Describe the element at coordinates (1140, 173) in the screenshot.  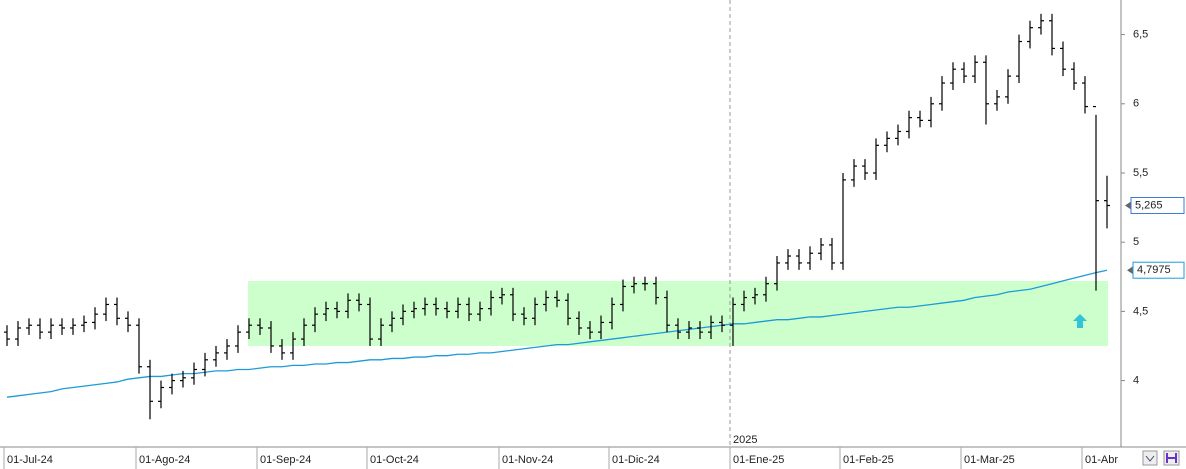
I see `y-tick-label: 5,5` at that location.